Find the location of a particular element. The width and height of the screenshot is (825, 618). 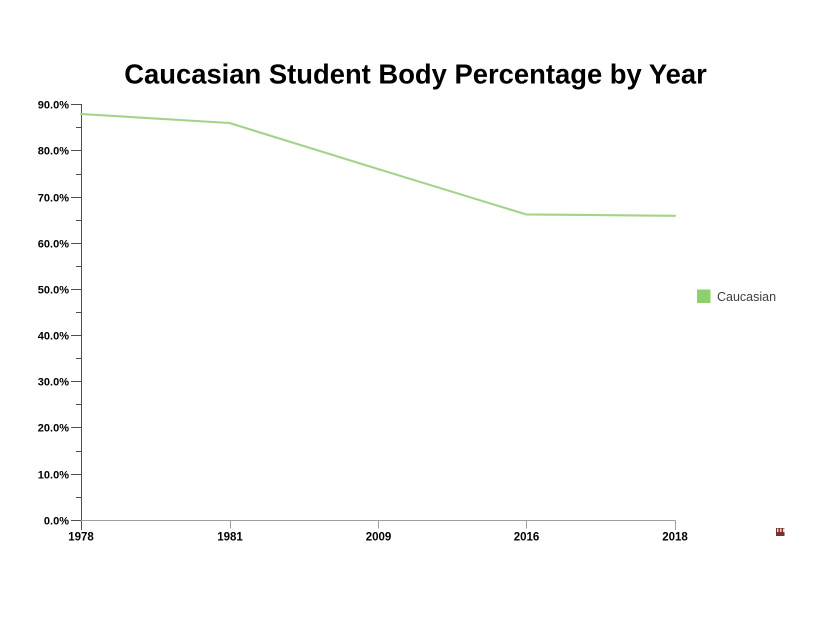

svg-text: 1981 is located at coordinates (230, 538).